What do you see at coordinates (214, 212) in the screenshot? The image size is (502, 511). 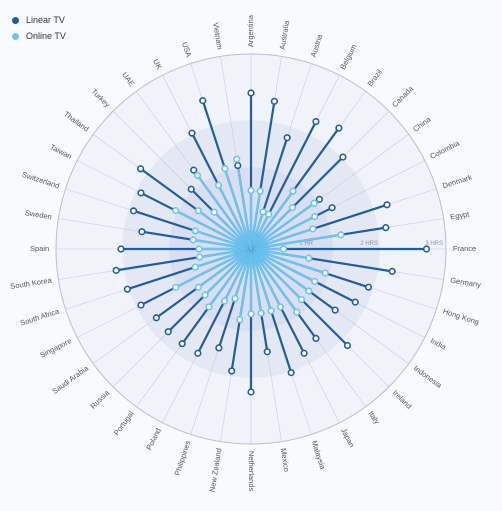 I see `online-tv-point-turkey` at bounding box center [214, 212].